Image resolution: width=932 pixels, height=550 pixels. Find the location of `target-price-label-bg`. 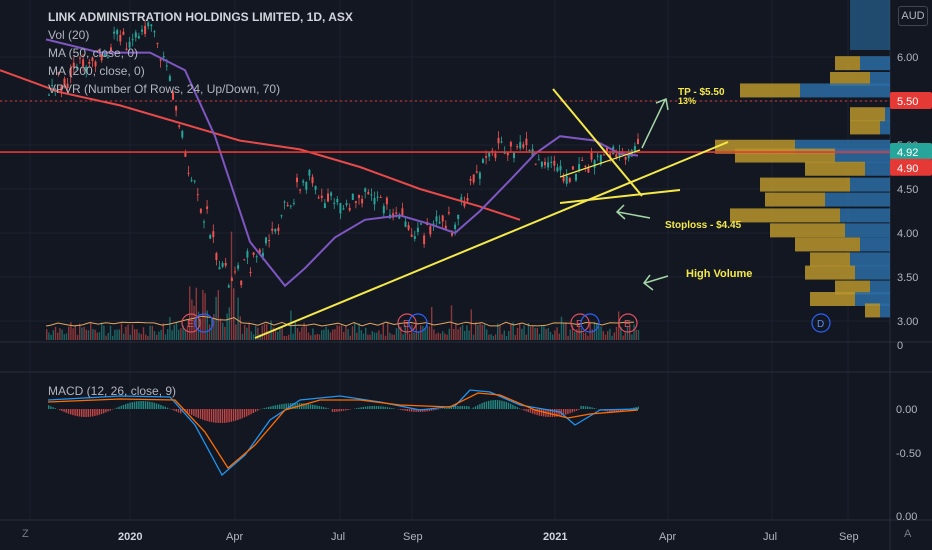

target-price-label-bg is located at coordinates (911, 100).